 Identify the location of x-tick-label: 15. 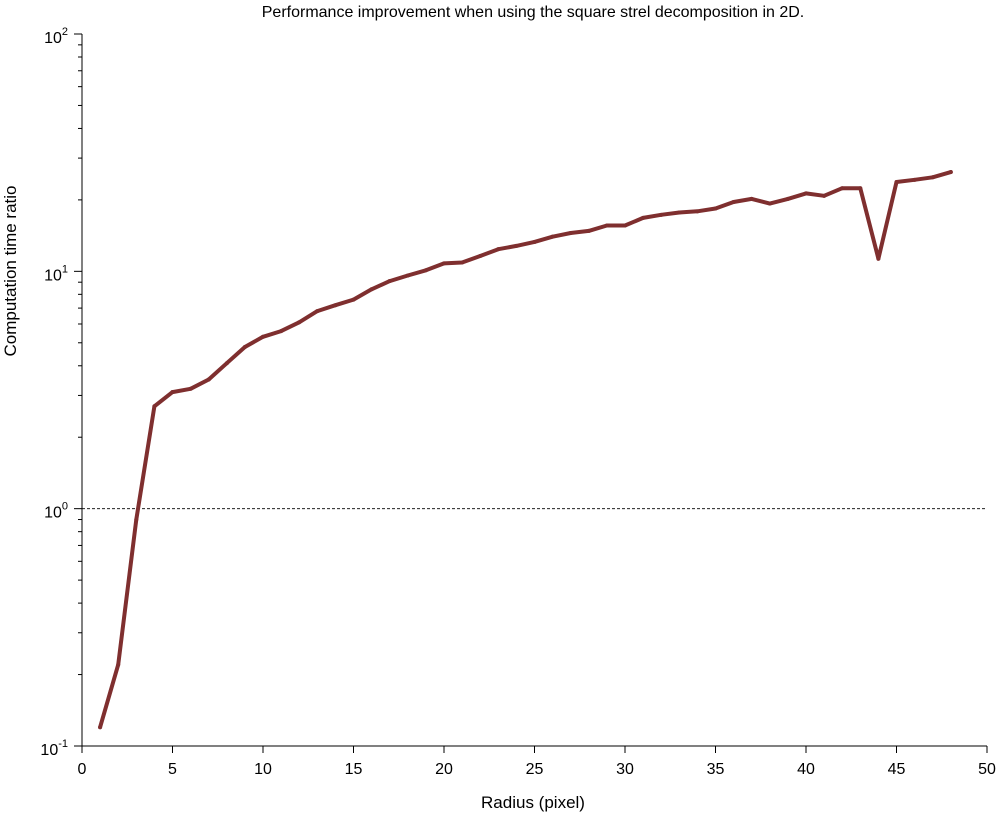
(354, 769).